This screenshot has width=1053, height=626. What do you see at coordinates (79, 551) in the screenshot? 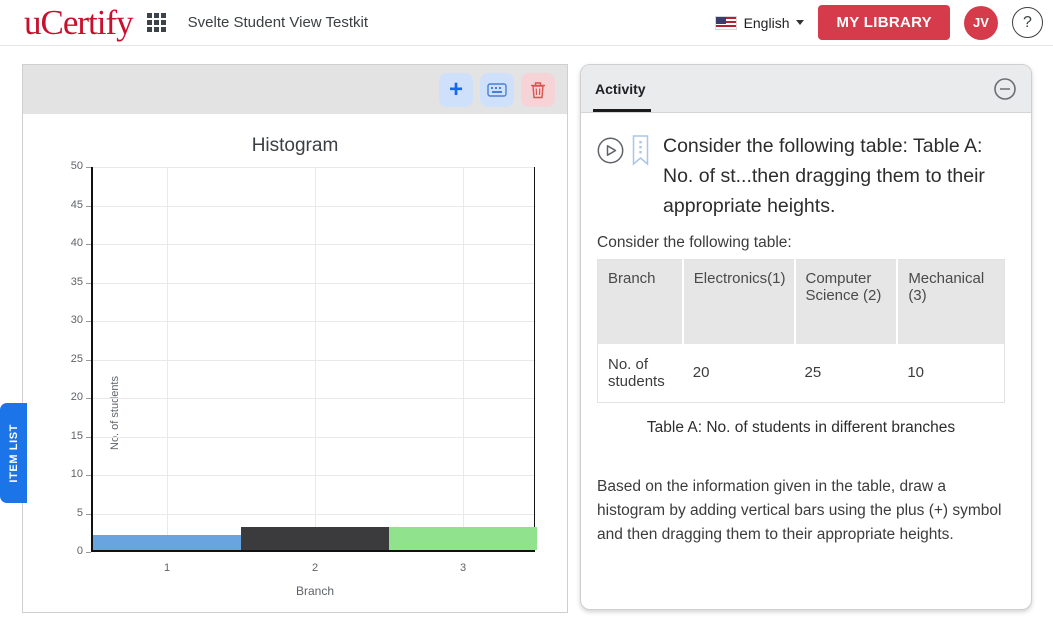
I see `y-tick-label: 0` at bounding box center [79, 551].